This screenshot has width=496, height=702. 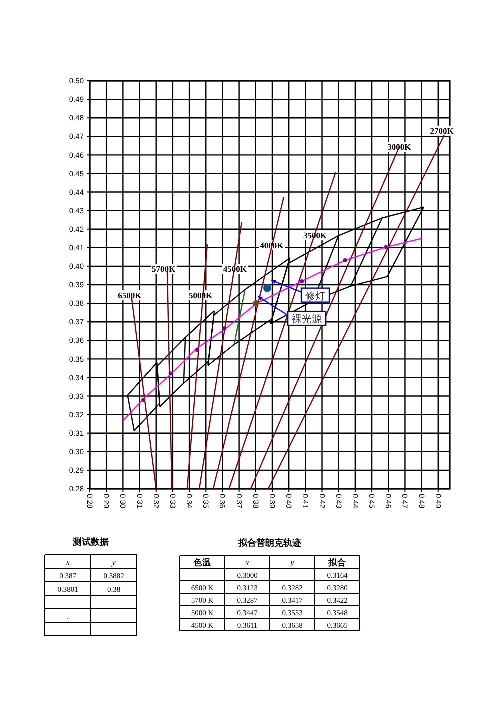 What do you see at coordinates (316, 296) in the screenshot?
I see `annotation: 修灯` at bounding box center [316, 296].